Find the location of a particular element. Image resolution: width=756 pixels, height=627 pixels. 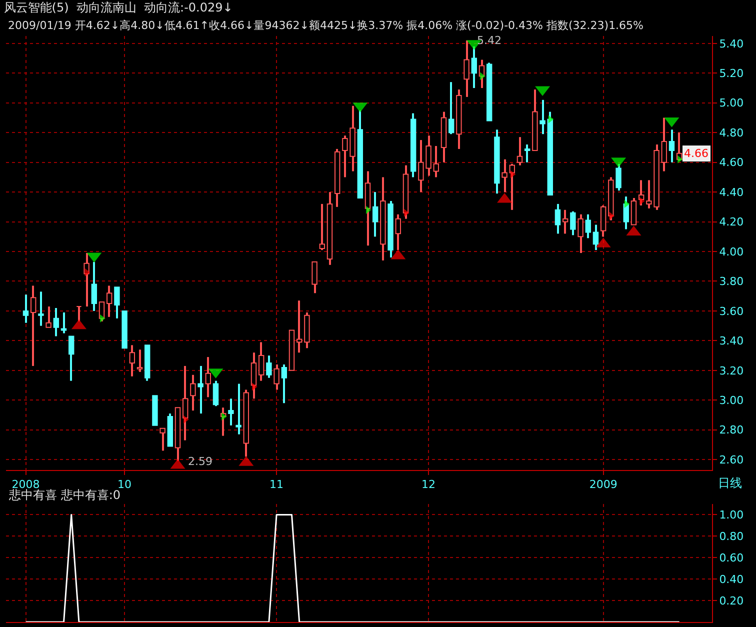

y-tick-label: 0.60 is located at coordinates (731, 557).